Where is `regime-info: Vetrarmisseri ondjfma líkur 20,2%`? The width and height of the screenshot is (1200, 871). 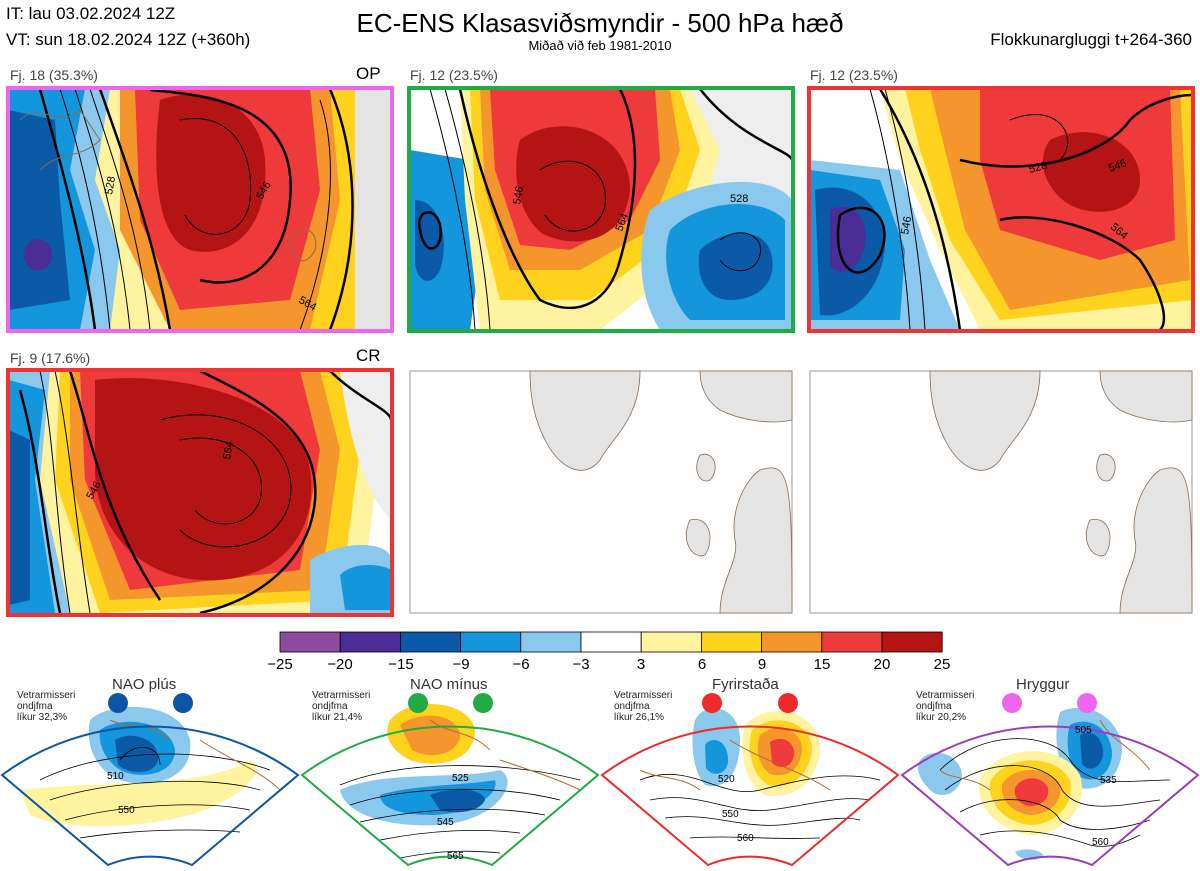
regime-info: Vetrarmisseri ondjfma líkur 20,2% is located at coordinates (945, 706).